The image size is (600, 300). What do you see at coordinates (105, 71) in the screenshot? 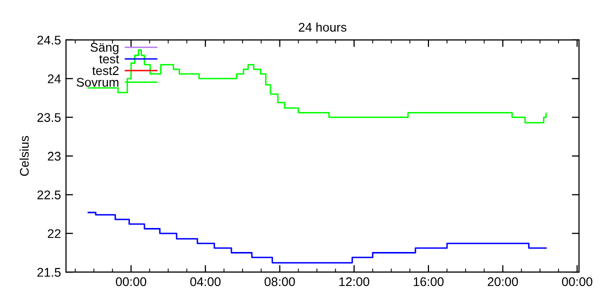
I see `legend-label: test2` at bounding box center [105, 71].